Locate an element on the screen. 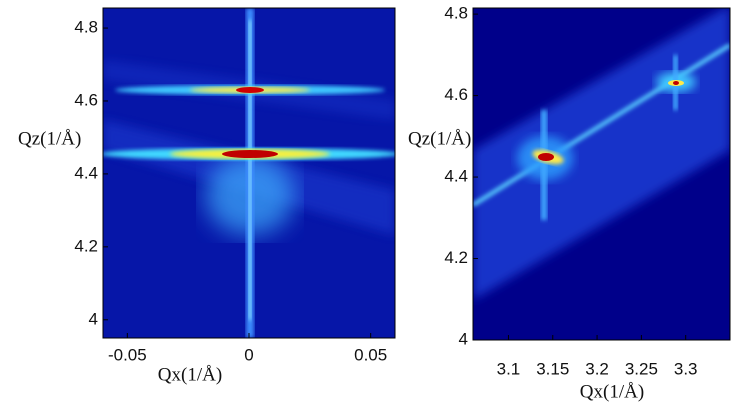 The image size is (732, 410). x-tick-label: 3.2 is located at coordinates (597, 368).